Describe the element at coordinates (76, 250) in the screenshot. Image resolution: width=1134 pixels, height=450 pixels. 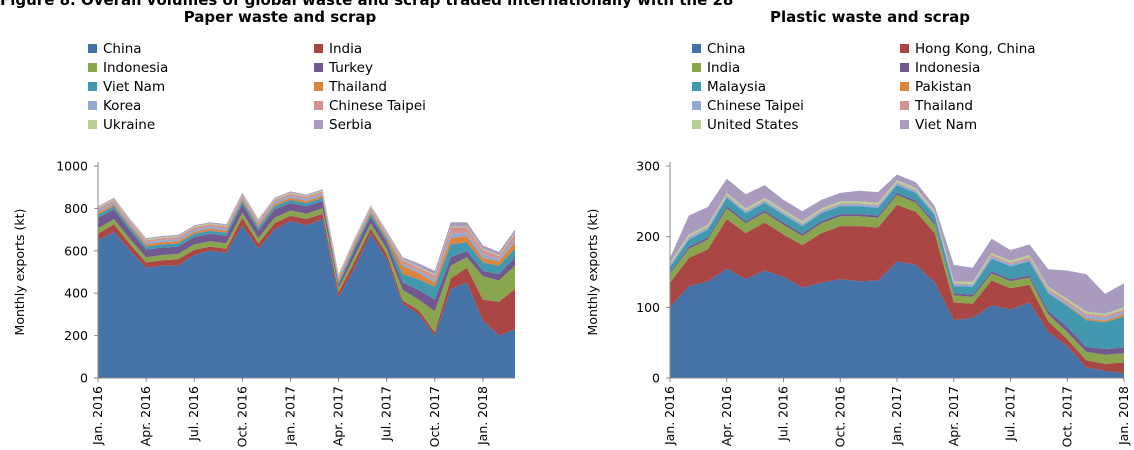
I see `y-tick-label: 600` at that location.